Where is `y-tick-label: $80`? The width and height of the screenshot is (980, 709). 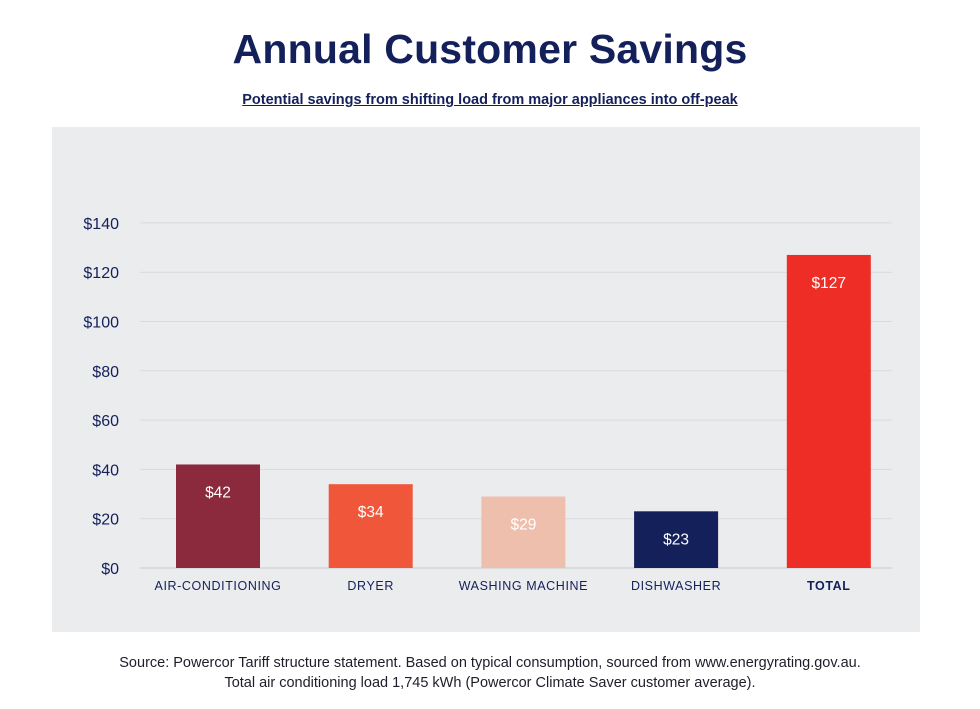
y-tick-label: $80 is located at coordinates (105, 372).